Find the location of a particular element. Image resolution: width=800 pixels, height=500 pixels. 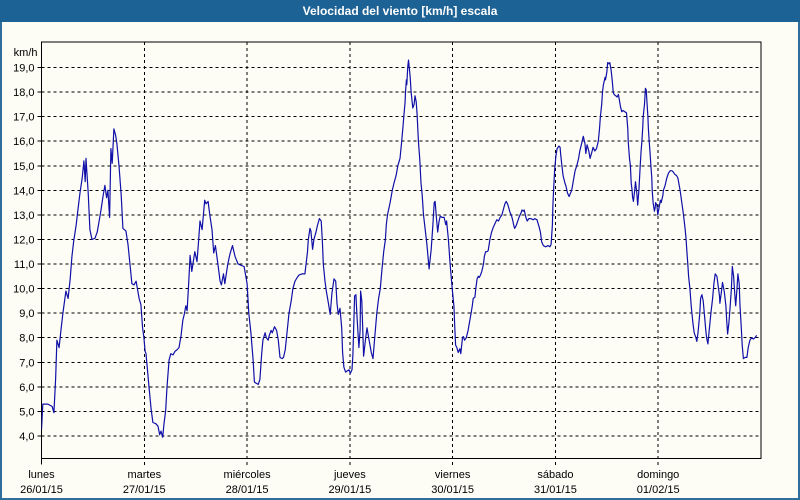

day-label-date: 01/02/15 is located at coordinates (658, 490).